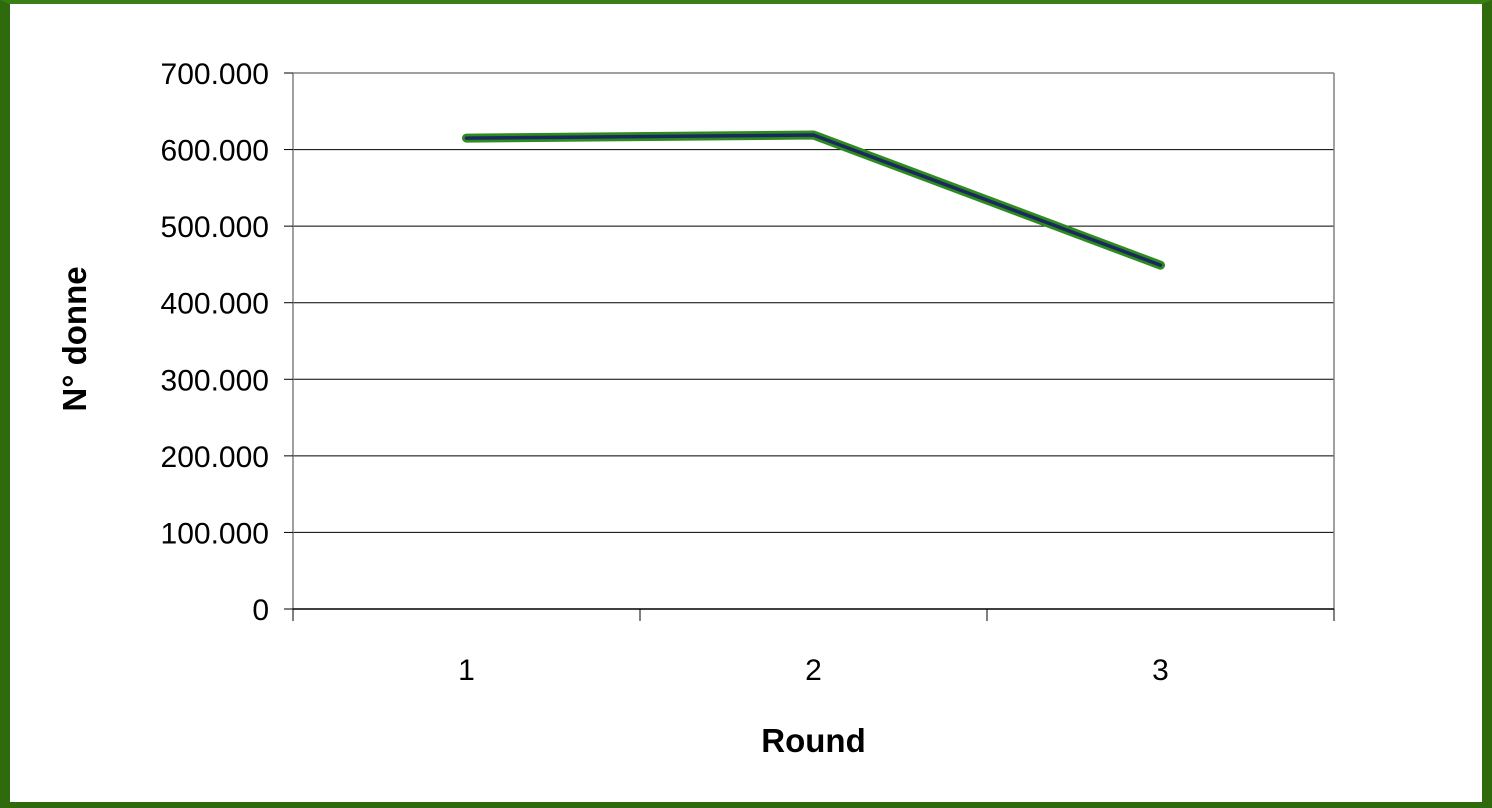 The width and height of the screenshot is (1492, 808). I want to click on y-tick-label: 500.000, so click(215, 227).